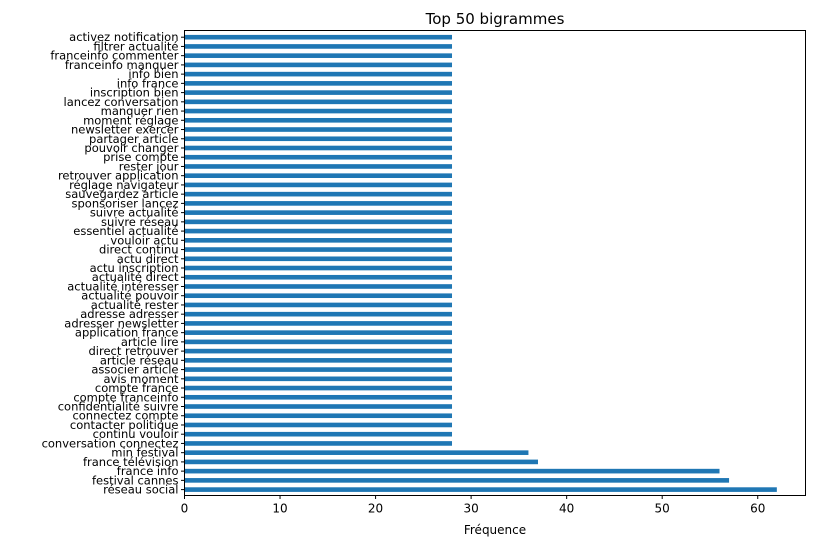 This screenshot has width=814, height=548. Describe the element at coordinates (129, 314) in the screenshot. I see `y-tick-label: adresse adresser` at that location.